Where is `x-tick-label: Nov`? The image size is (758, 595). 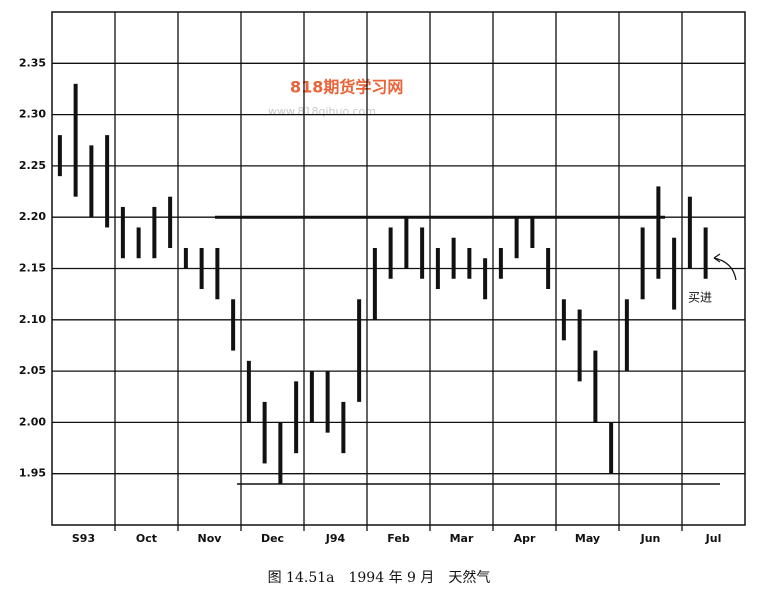 x-tick-label: Nov is located at coordinates (210, 538).